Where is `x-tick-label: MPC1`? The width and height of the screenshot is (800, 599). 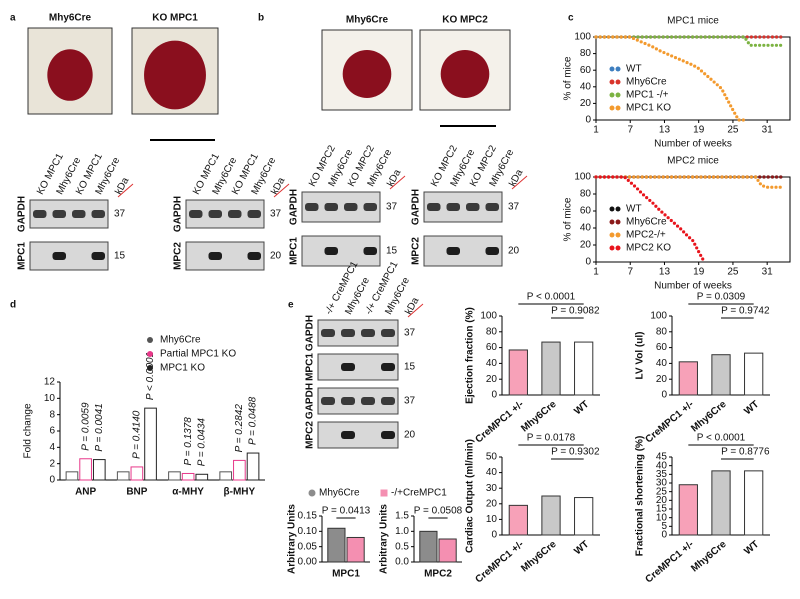 x-tick-label: MPC1 is located at coordinates (346, 574).